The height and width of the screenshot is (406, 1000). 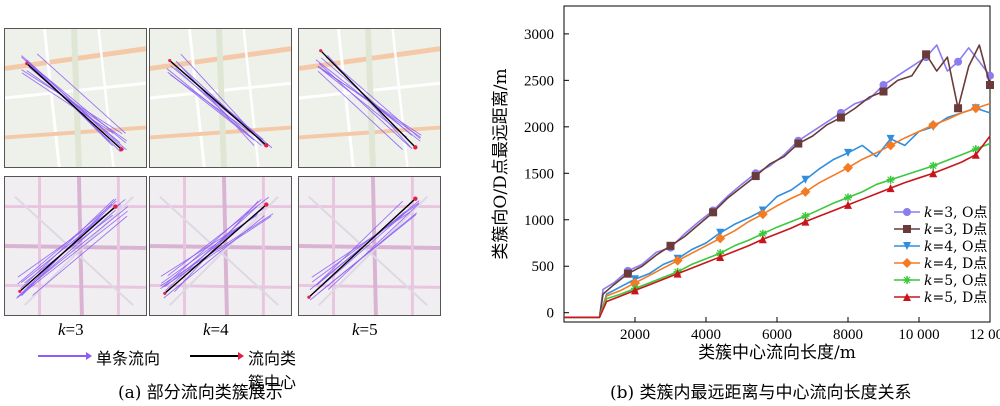 I want to click on map-k5-bottom, so click(x=369, y=246).